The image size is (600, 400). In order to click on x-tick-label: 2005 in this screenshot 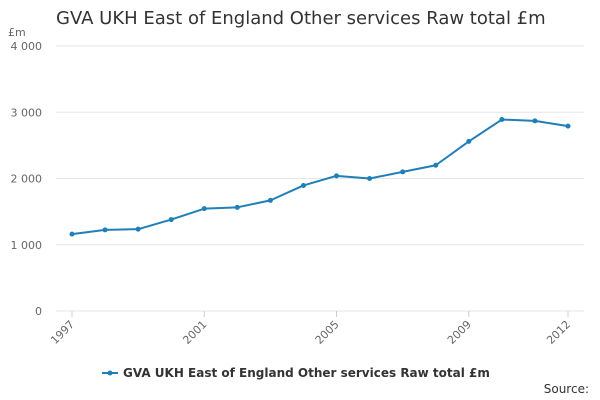, I will do `click(327, 332)`.